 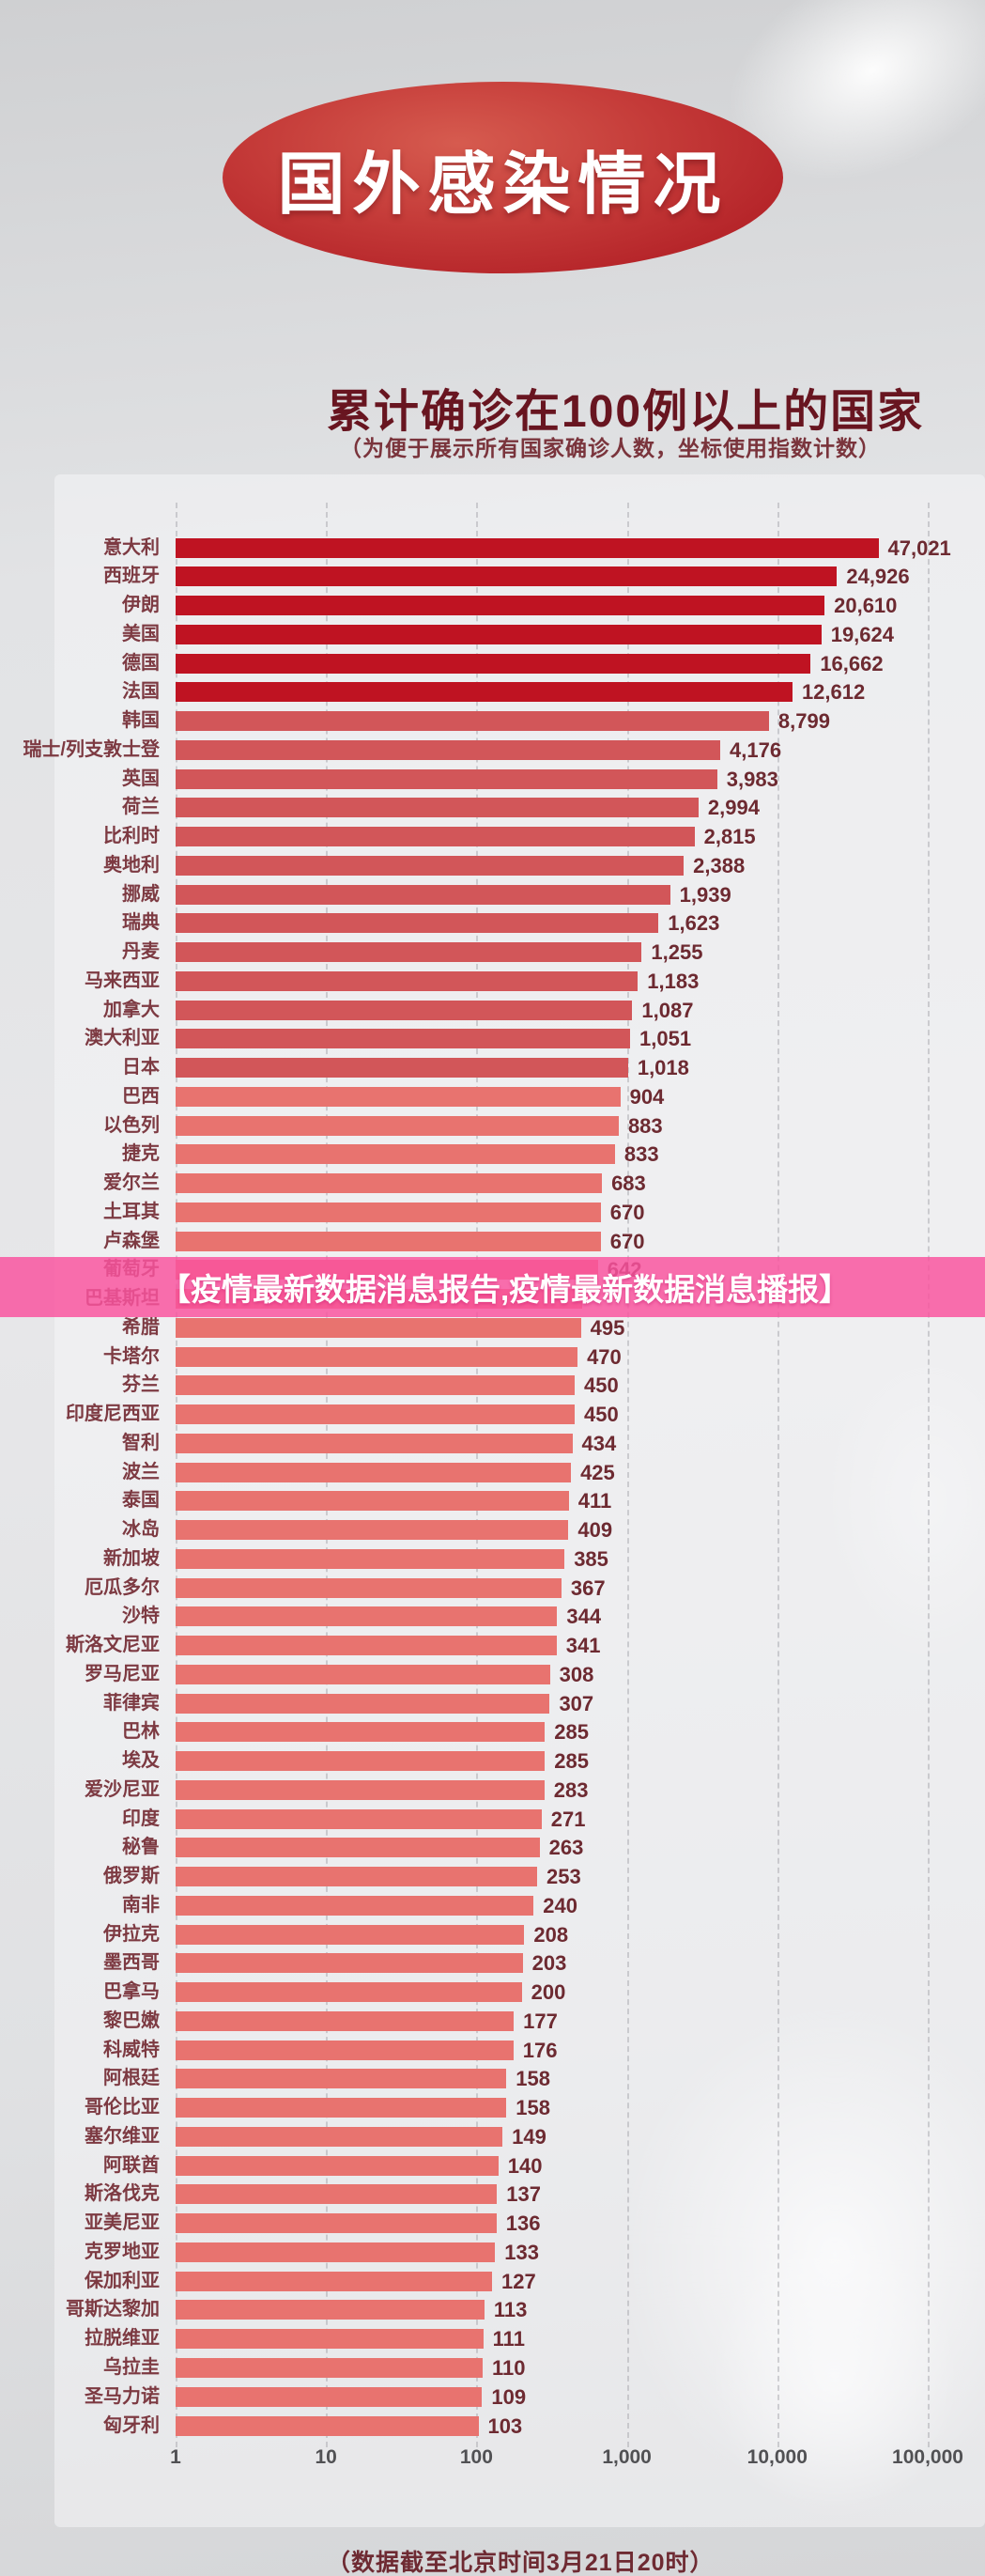 I want to click on row-value: 149, so click(x=529, y=2136).